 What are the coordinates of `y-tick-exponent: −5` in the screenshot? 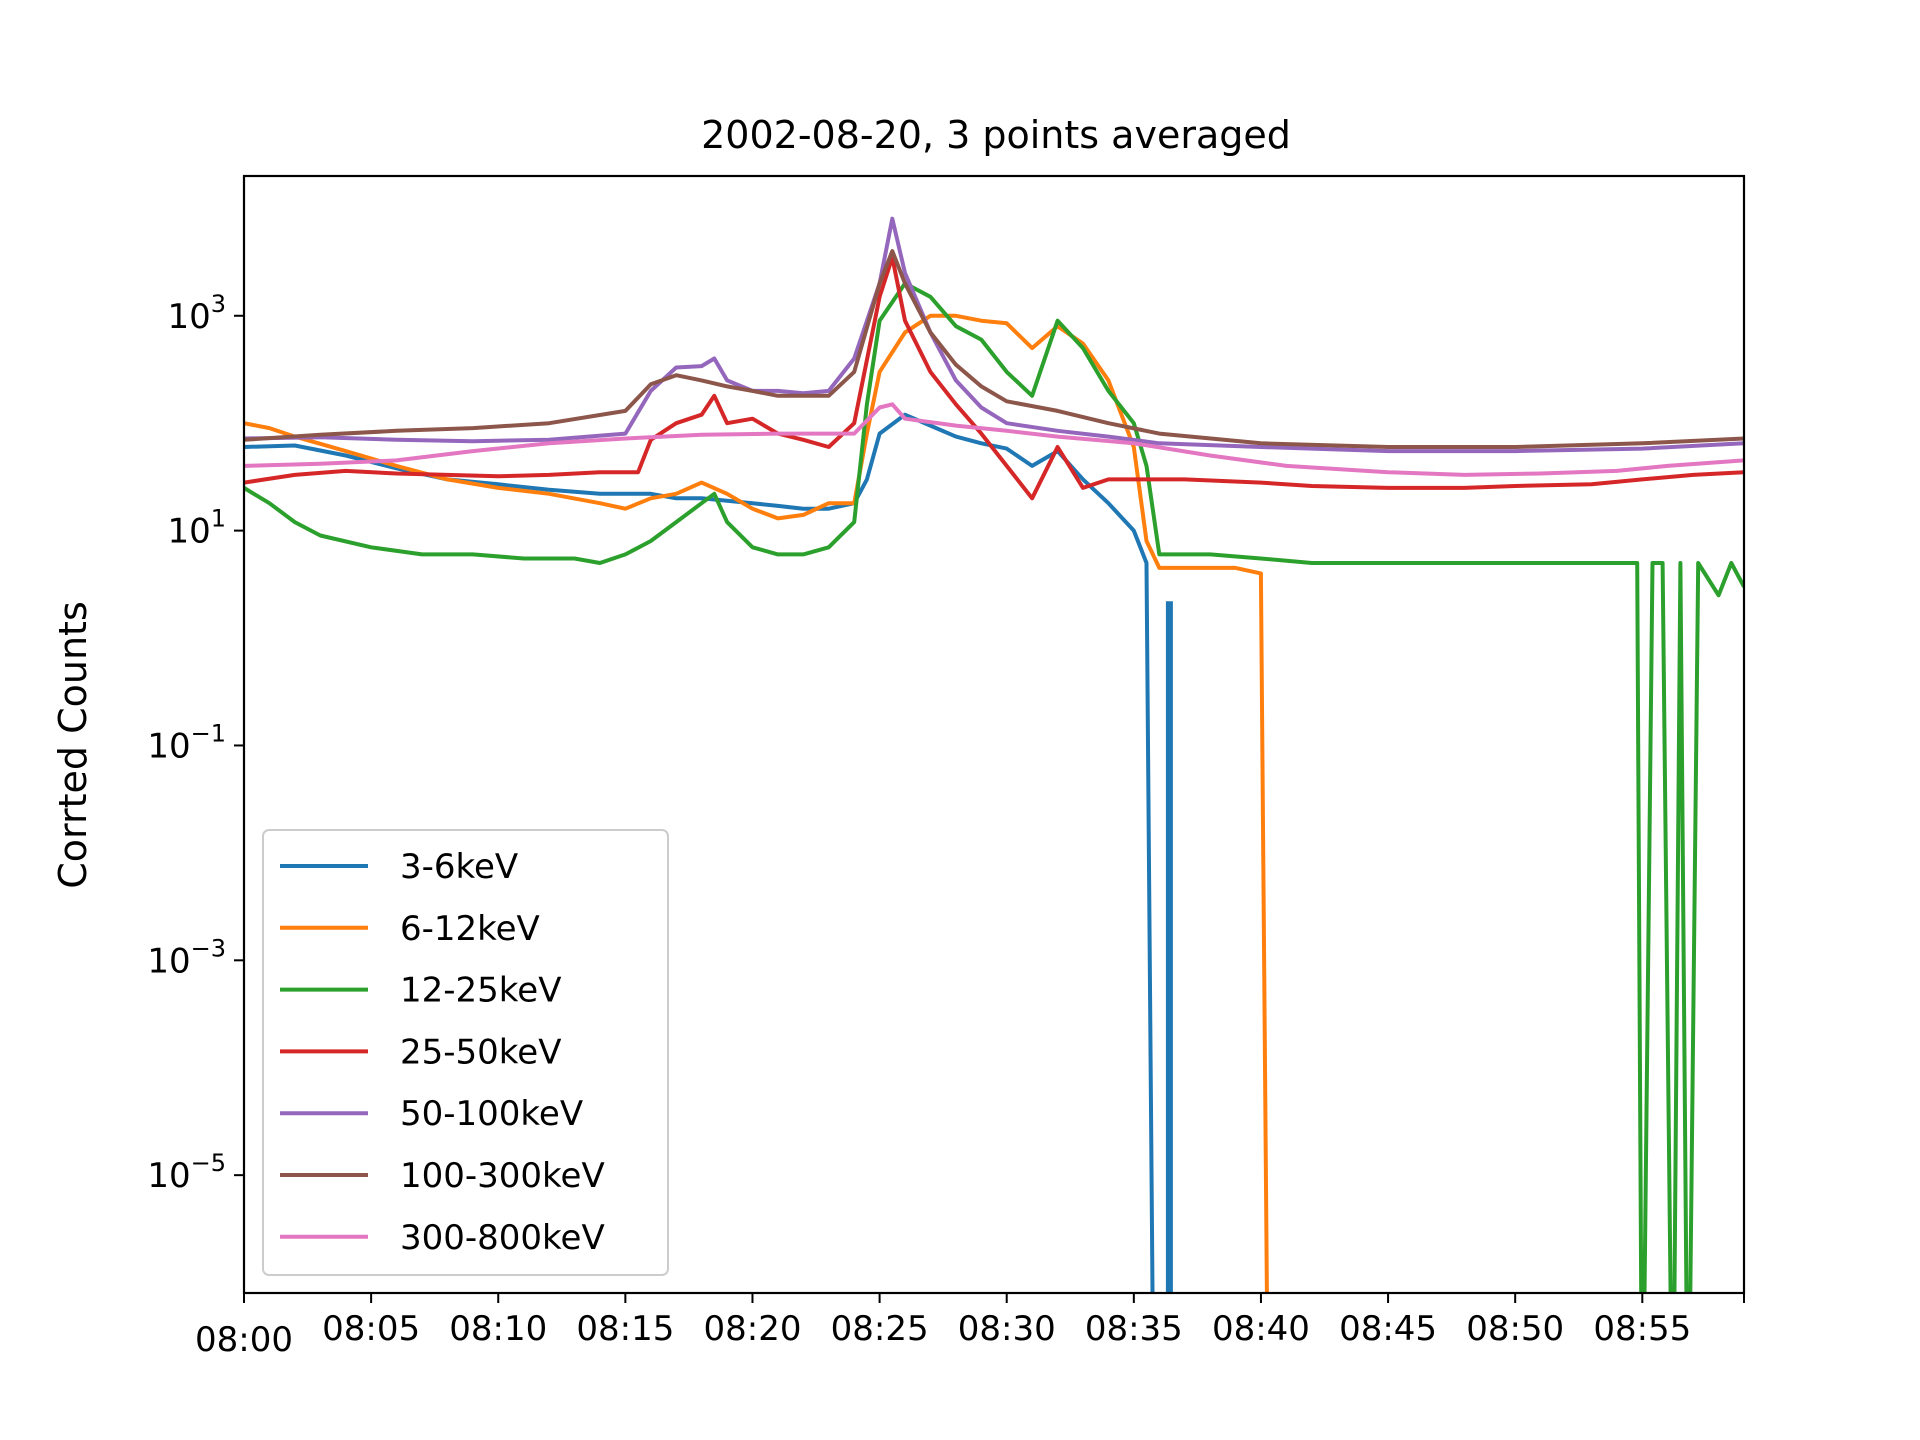 It's located at (208, 1163).